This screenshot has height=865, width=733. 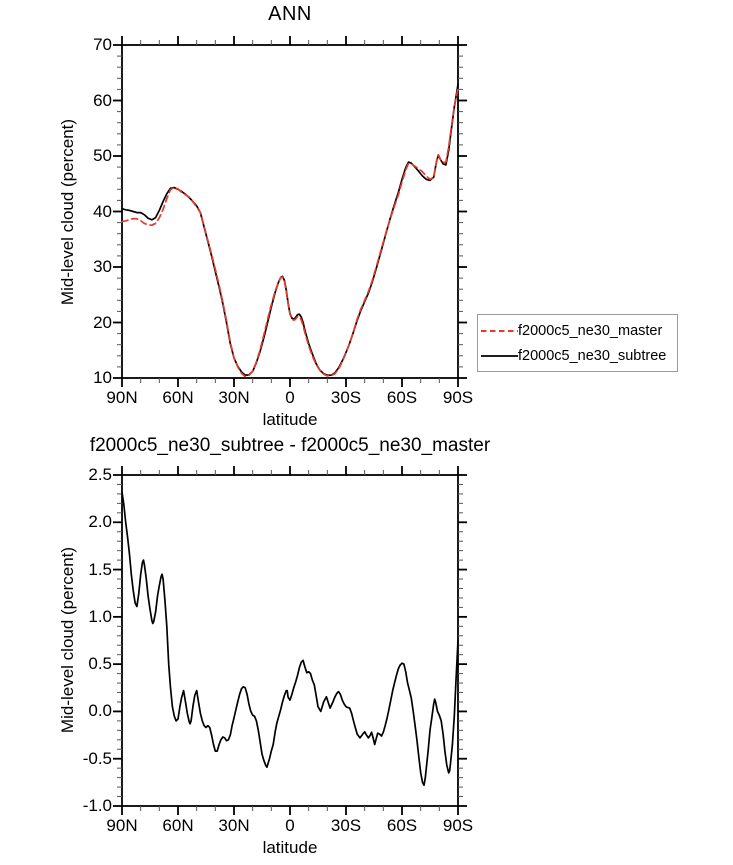 I want to click on top-y-tick-label: 50, so click(x=102, y=155).